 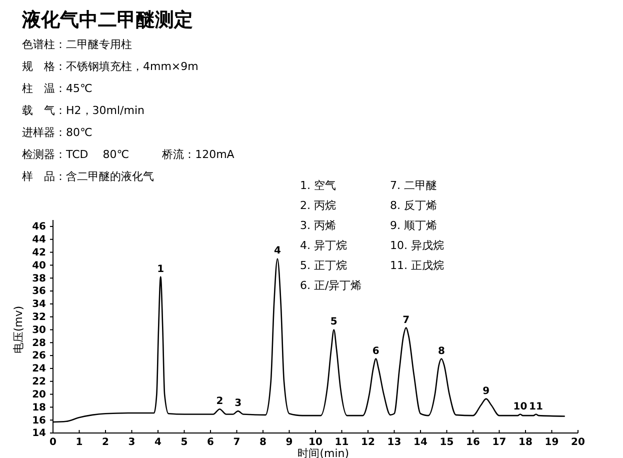 What do you see at coordinates (318, 205) in the screenshot?
I see `text: 2. 丙烷` at bounding box center [318, 205].